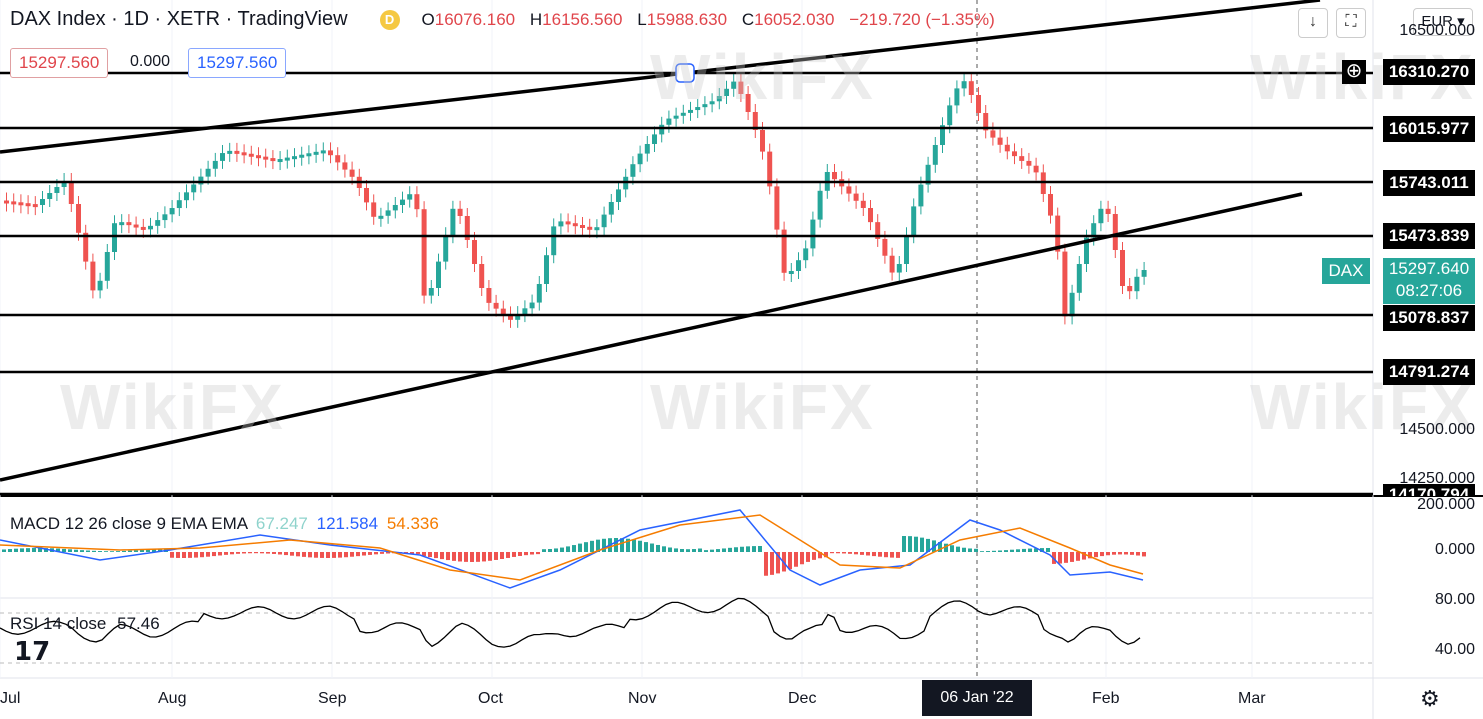 This screenshot has width=1483, height=719. I want to click on position-price-input: 15297.560, so click(59, 63).